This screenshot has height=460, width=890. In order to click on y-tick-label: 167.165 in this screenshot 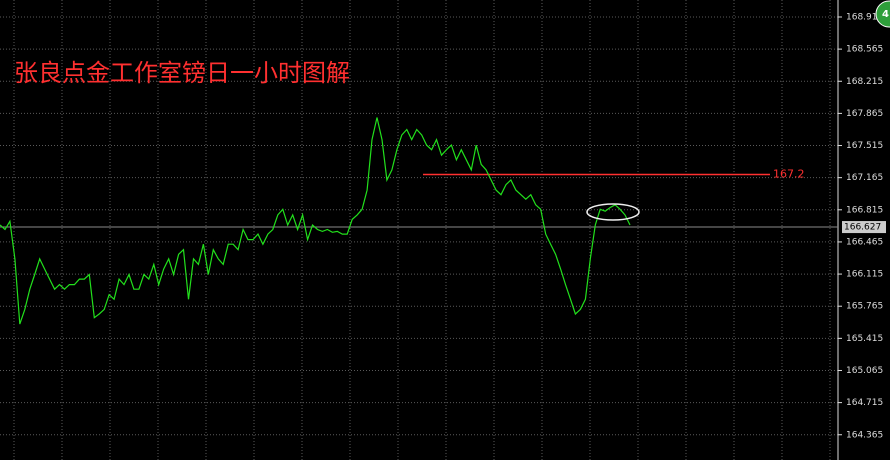, I will do `click(864, 178)`.